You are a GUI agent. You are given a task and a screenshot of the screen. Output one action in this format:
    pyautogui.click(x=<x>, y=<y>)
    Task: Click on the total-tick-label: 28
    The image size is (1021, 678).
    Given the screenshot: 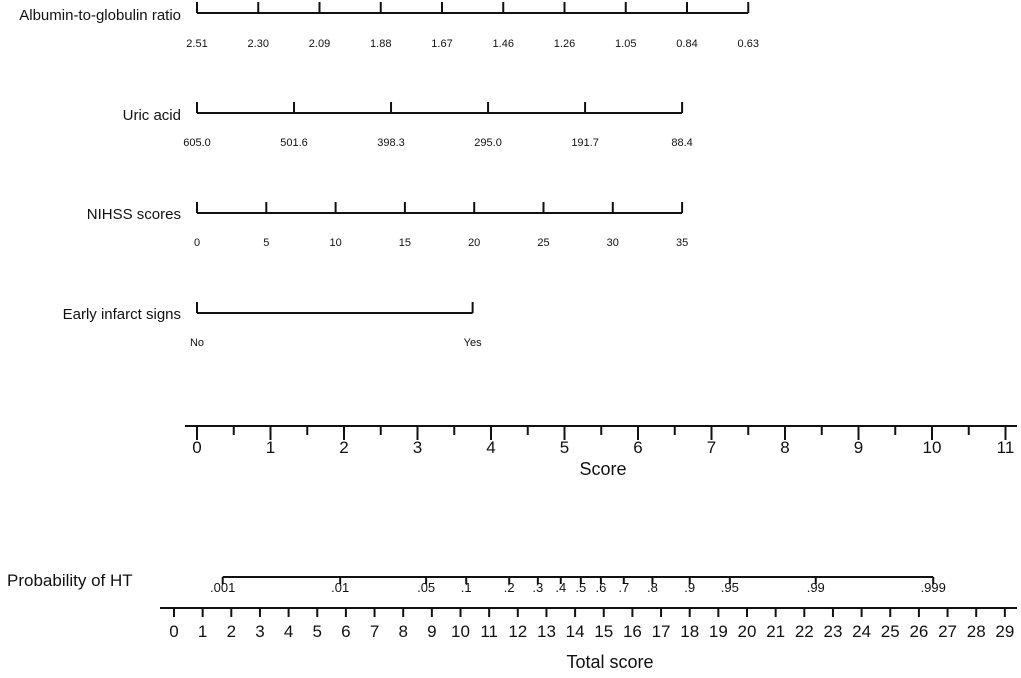 What is the action you would take?
    pyautogui.click(x=976, y=631)
    